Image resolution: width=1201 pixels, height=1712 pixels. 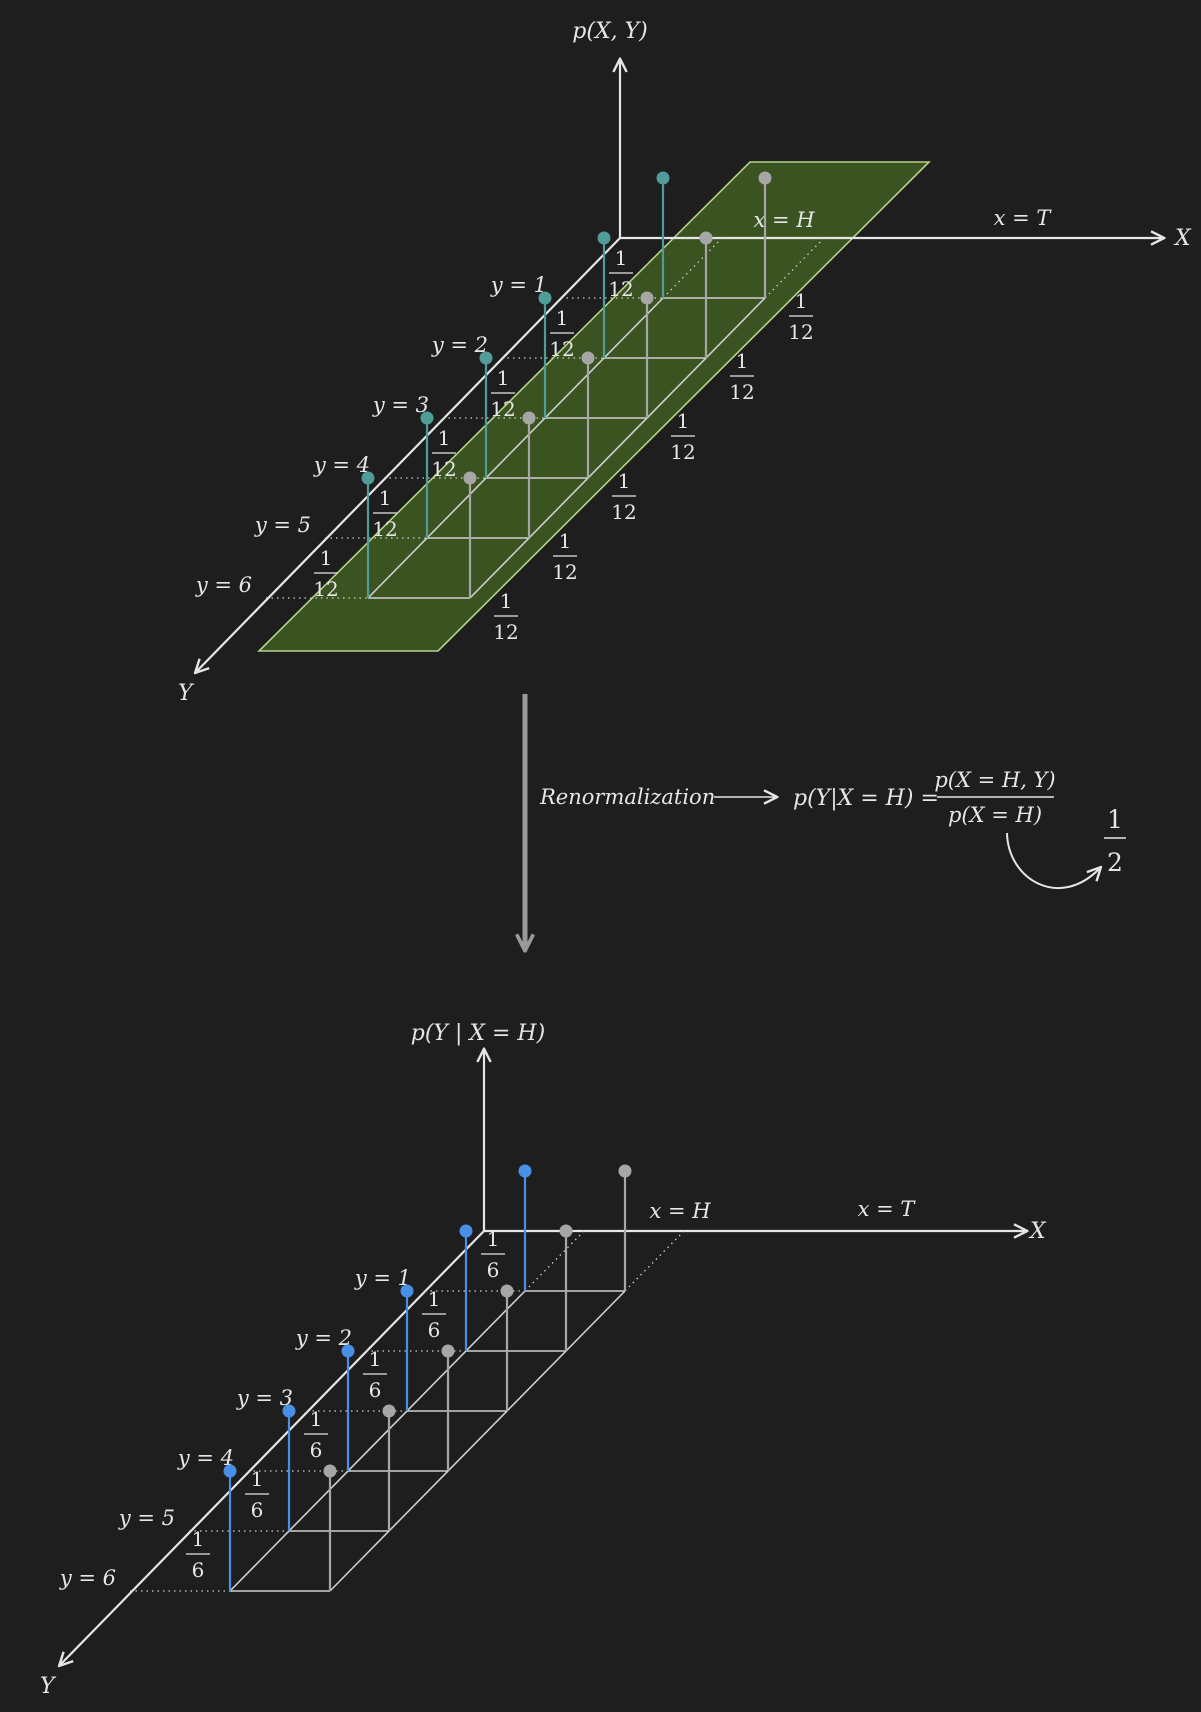 I want to click on prob-numerator-x2-y5: 1, so click(x=565, y=541).